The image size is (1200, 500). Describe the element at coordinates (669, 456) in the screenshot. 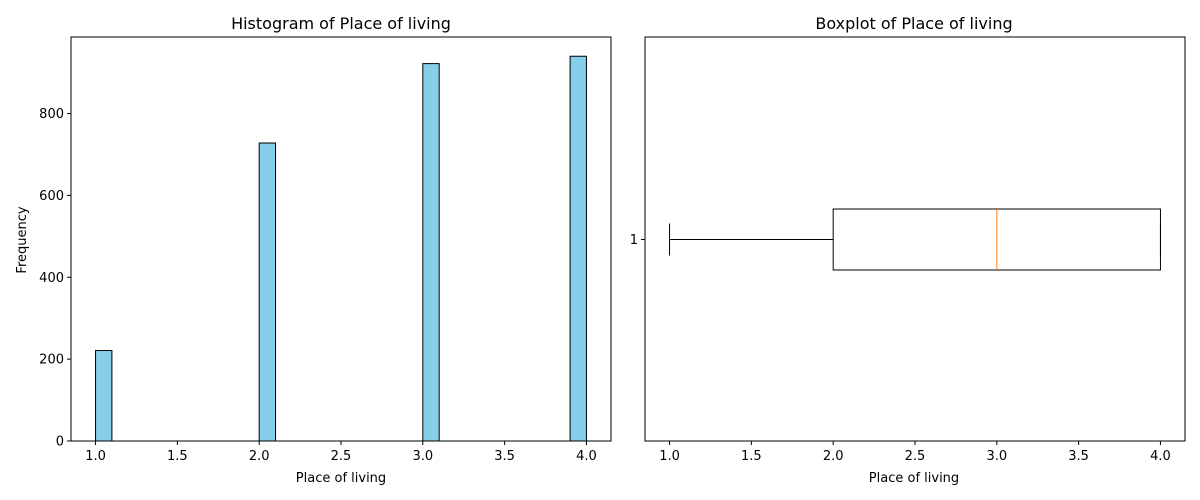

I see `boxplot-x-tick-label: 1.0` at that location.